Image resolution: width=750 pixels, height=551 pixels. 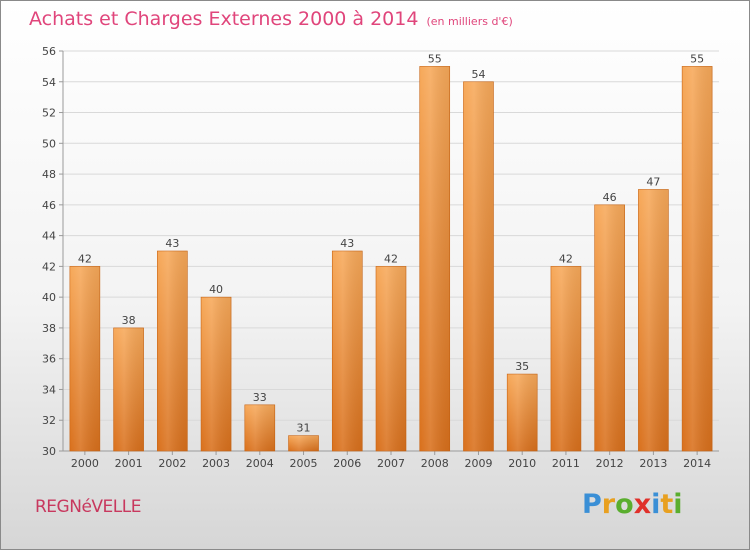 What do you see at coordinates (172, 463) in the screenshot?
I see `x-tick-label: 2002` at bounding box center [172, 463].